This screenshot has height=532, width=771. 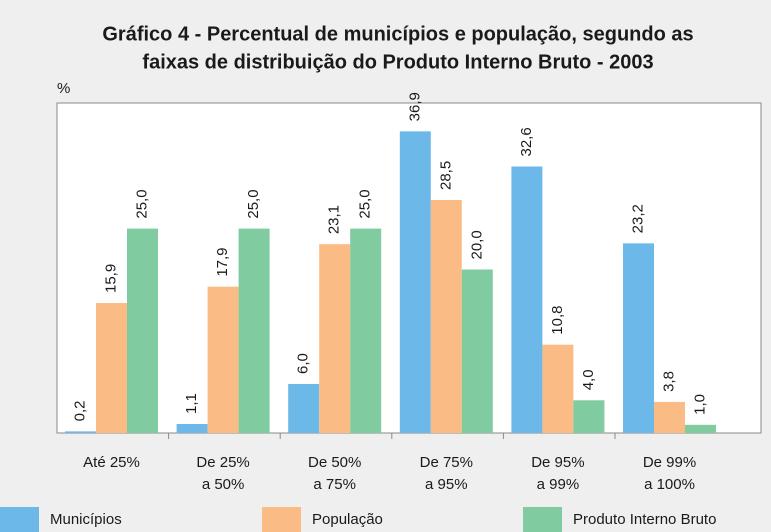 What do you see at coordinates (668, 381) in the screenshot?
I see `data-label: 3,8` at bounding box center [668, 381].